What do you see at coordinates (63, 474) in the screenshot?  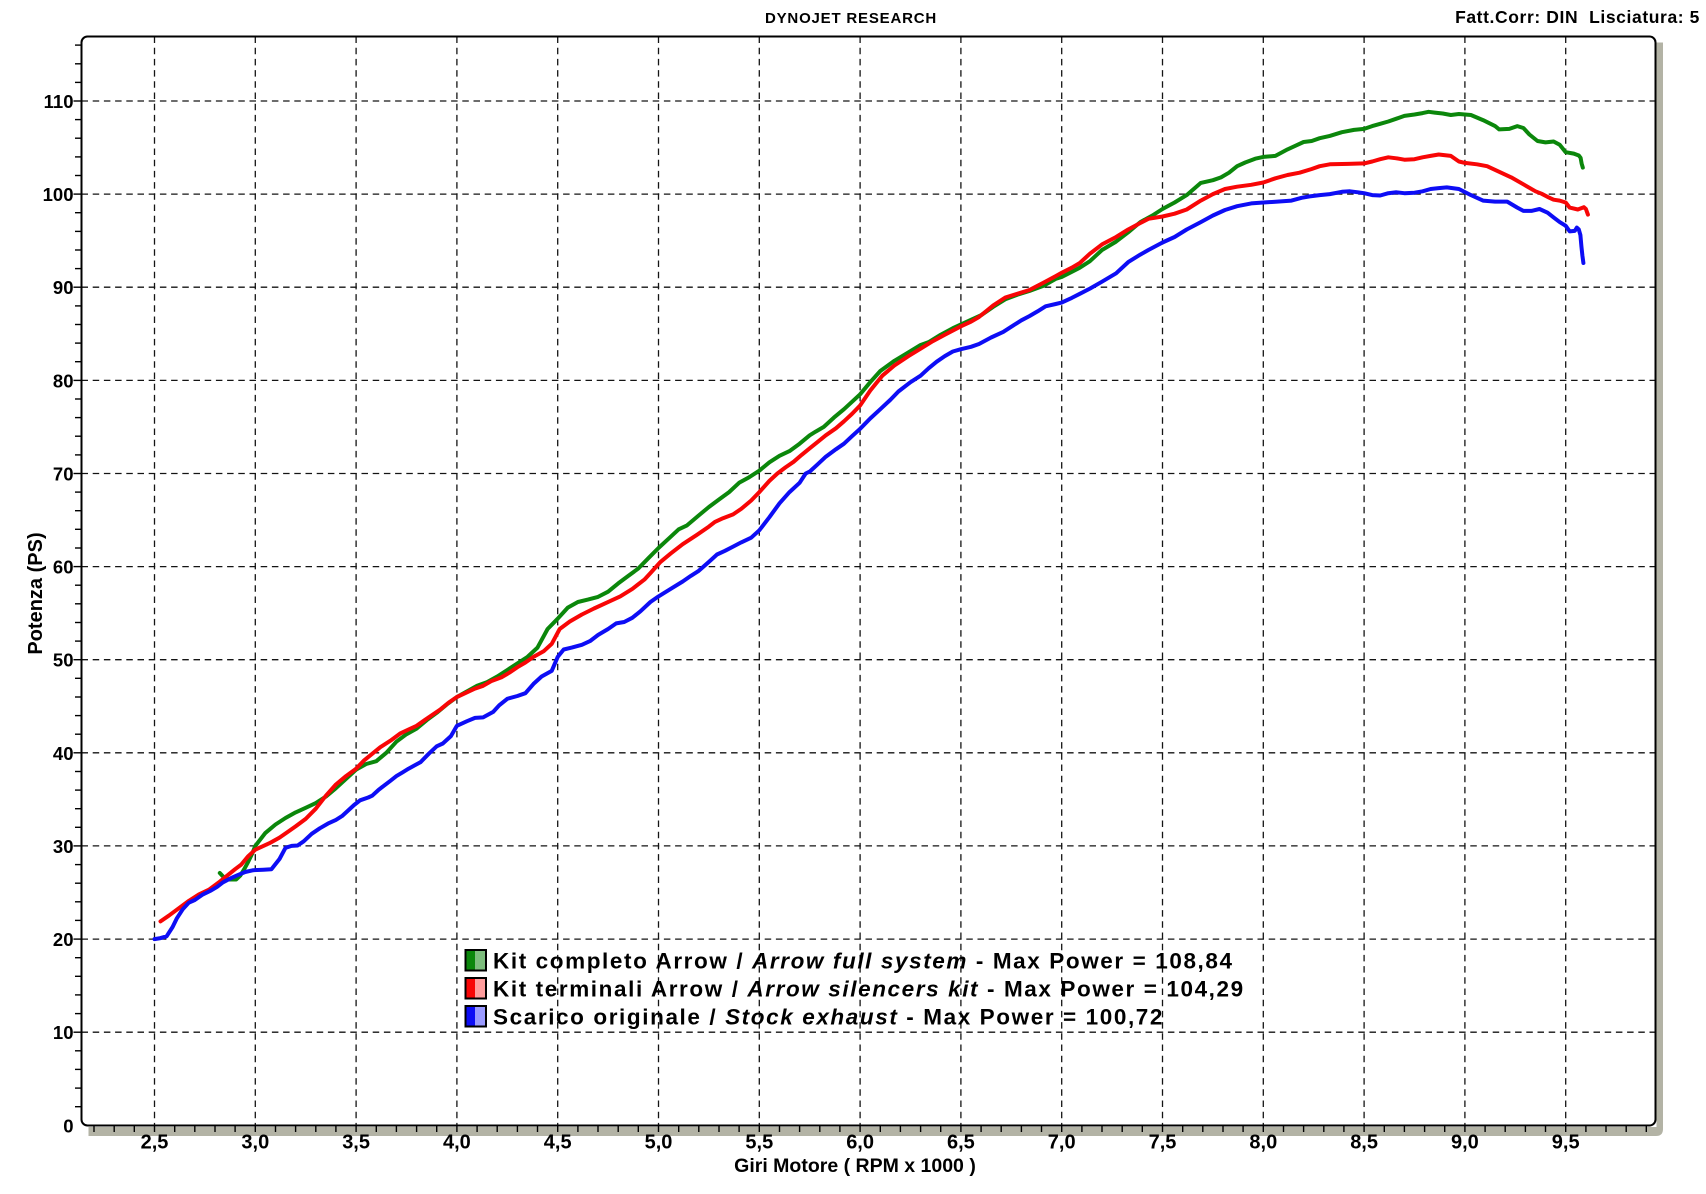 I see `svg-text: 70` at bounding box center [63, 474].